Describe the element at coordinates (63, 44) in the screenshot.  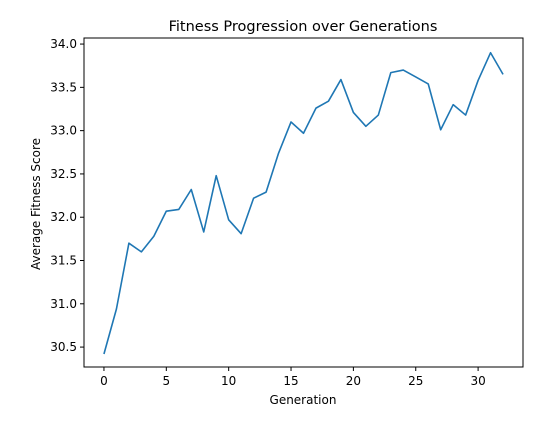
I see `y-tick-label: 34.0` at that location.